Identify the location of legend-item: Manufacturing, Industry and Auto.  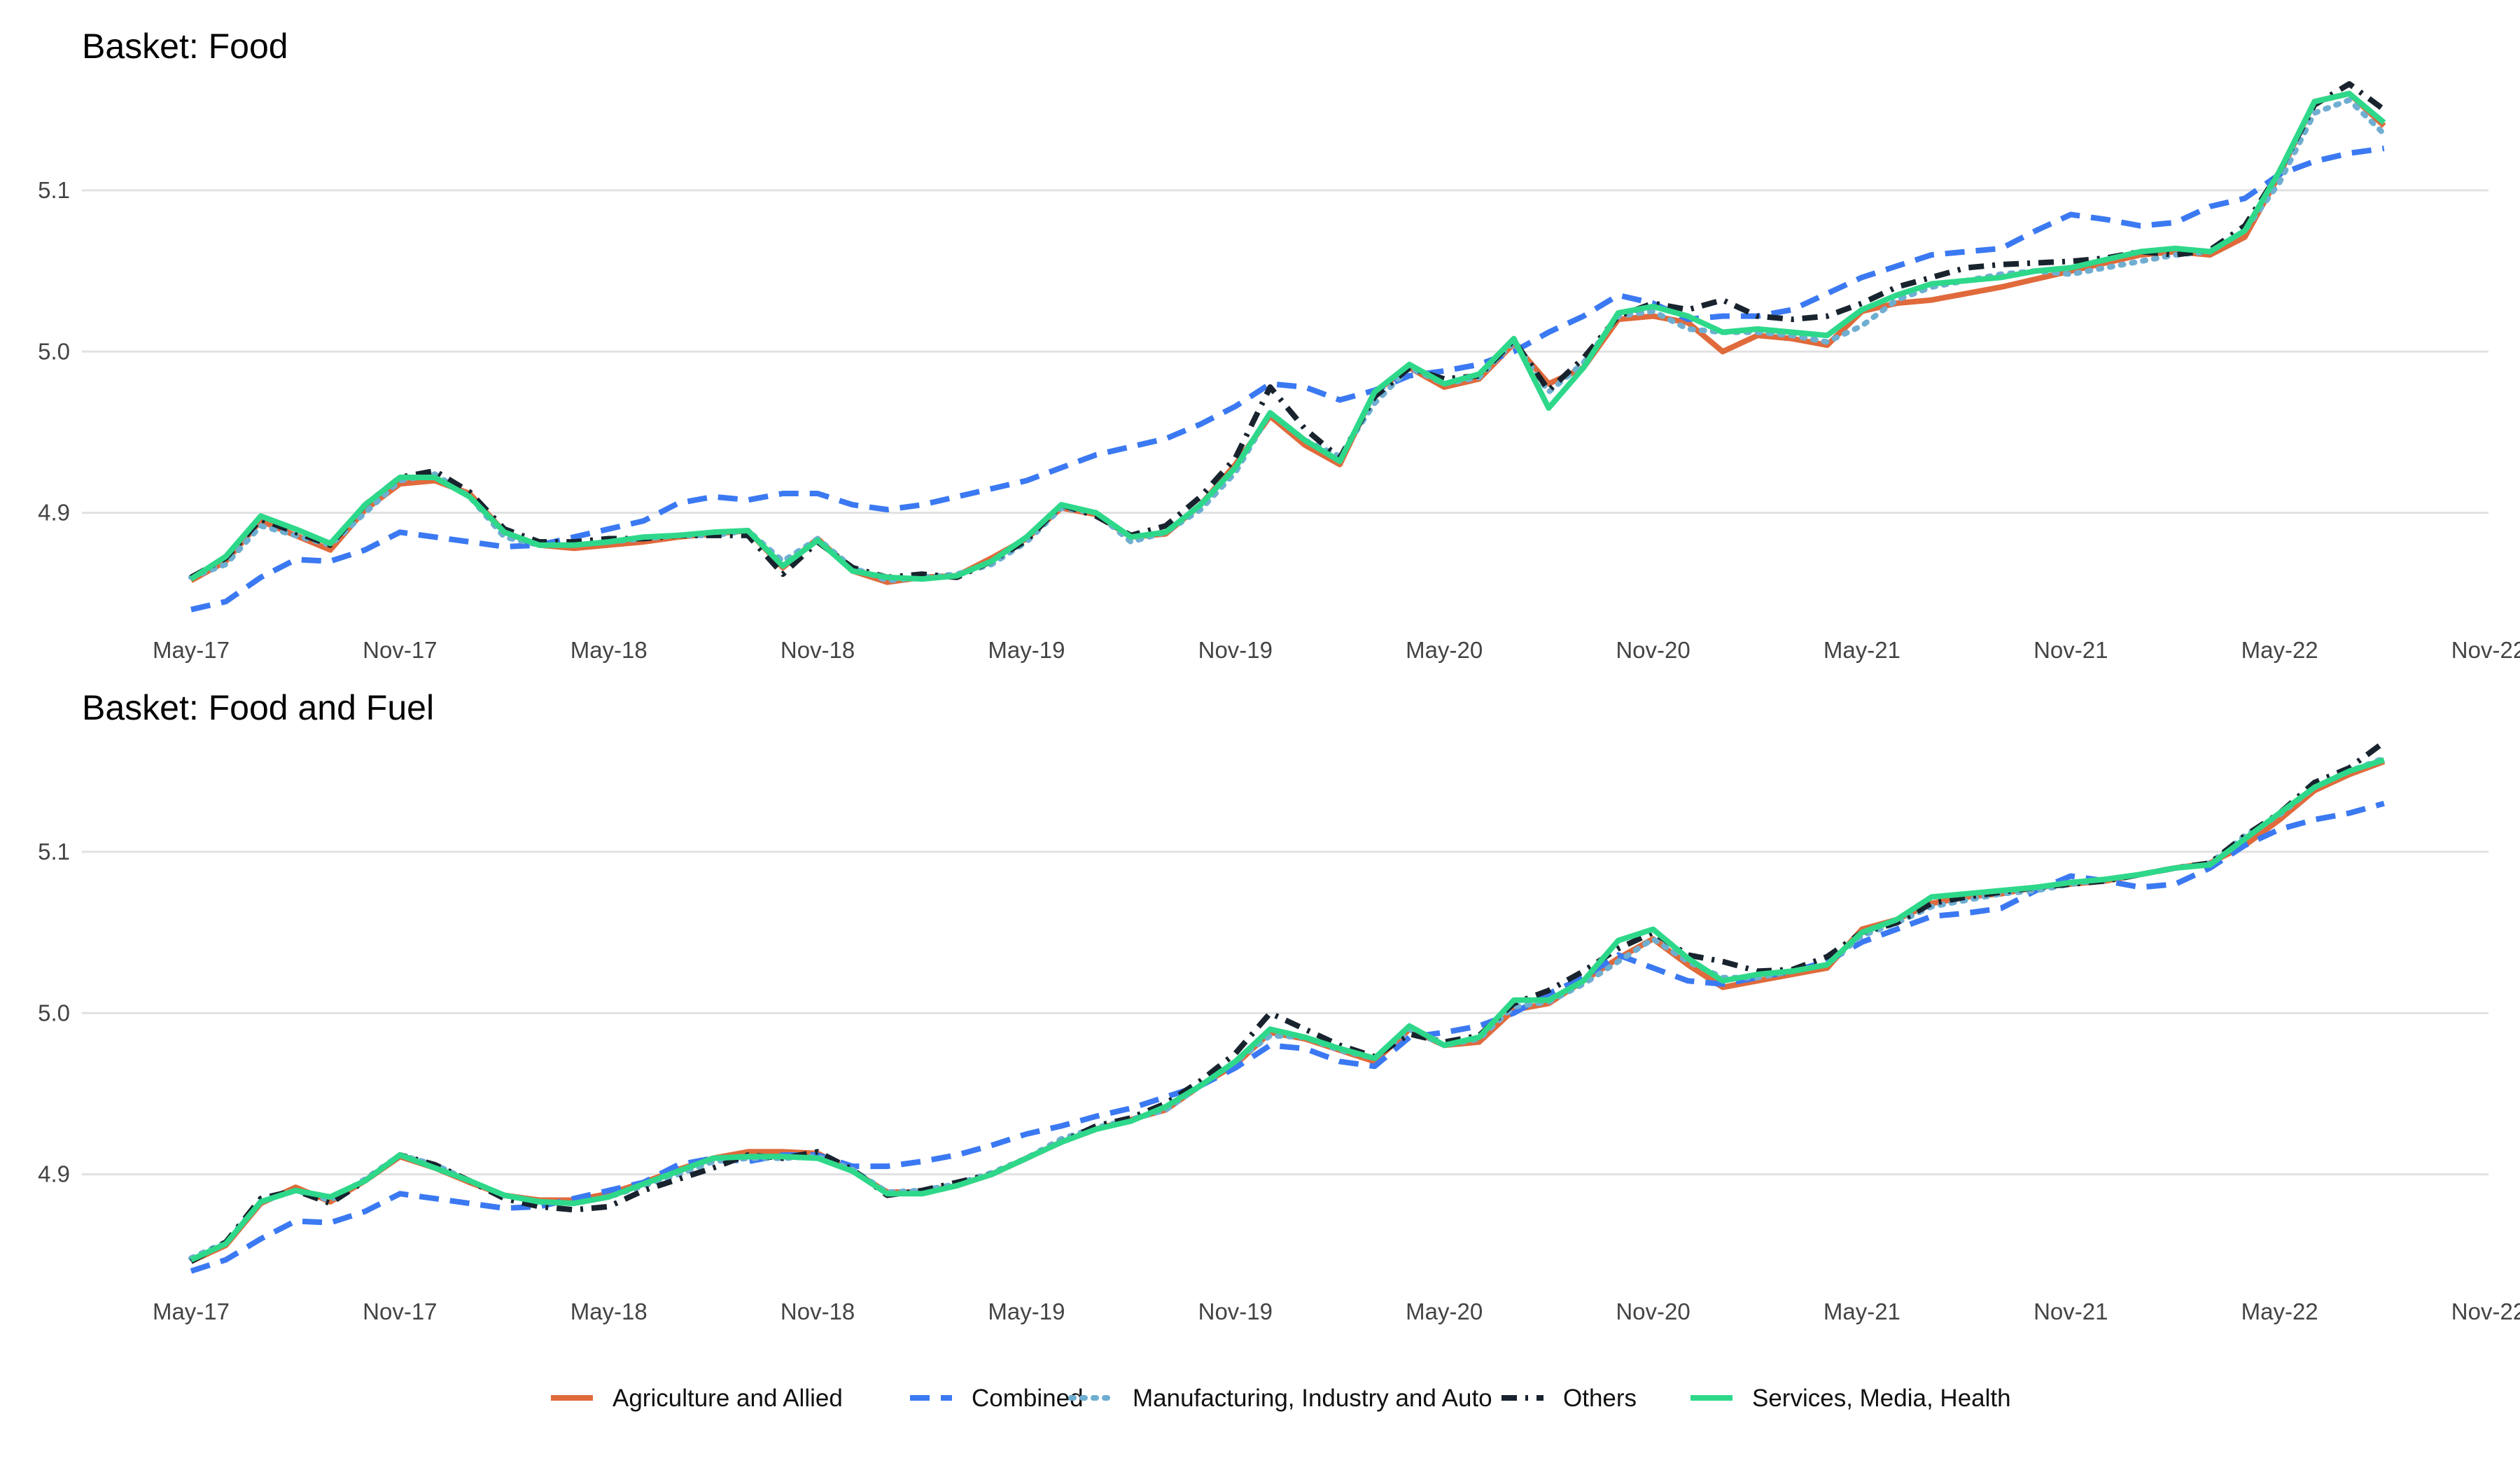
(1280, 1398).